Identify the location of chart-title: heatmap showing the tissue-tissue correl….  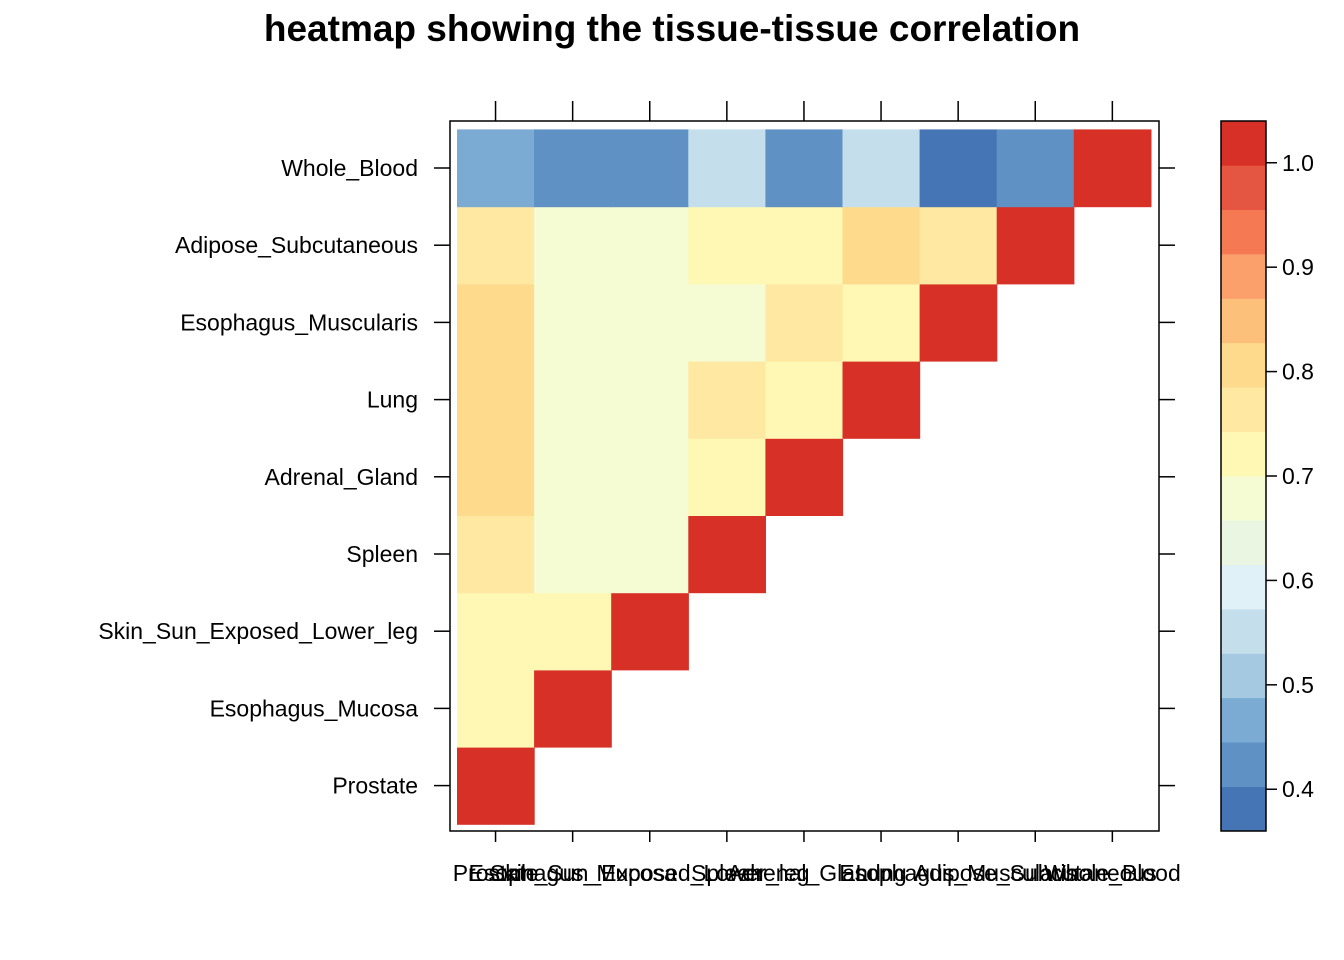
(672, 28).